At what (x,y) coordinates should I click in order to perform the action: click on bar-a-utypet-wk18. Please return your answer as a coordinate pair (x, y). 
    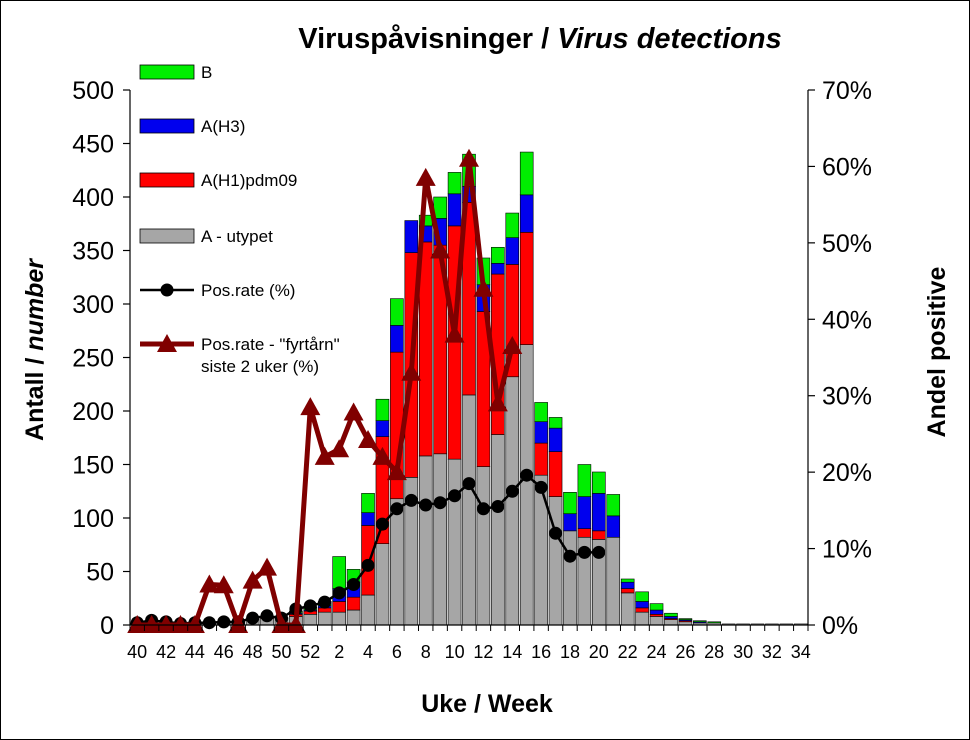
    Looking at the image, I should click on (570, 578).